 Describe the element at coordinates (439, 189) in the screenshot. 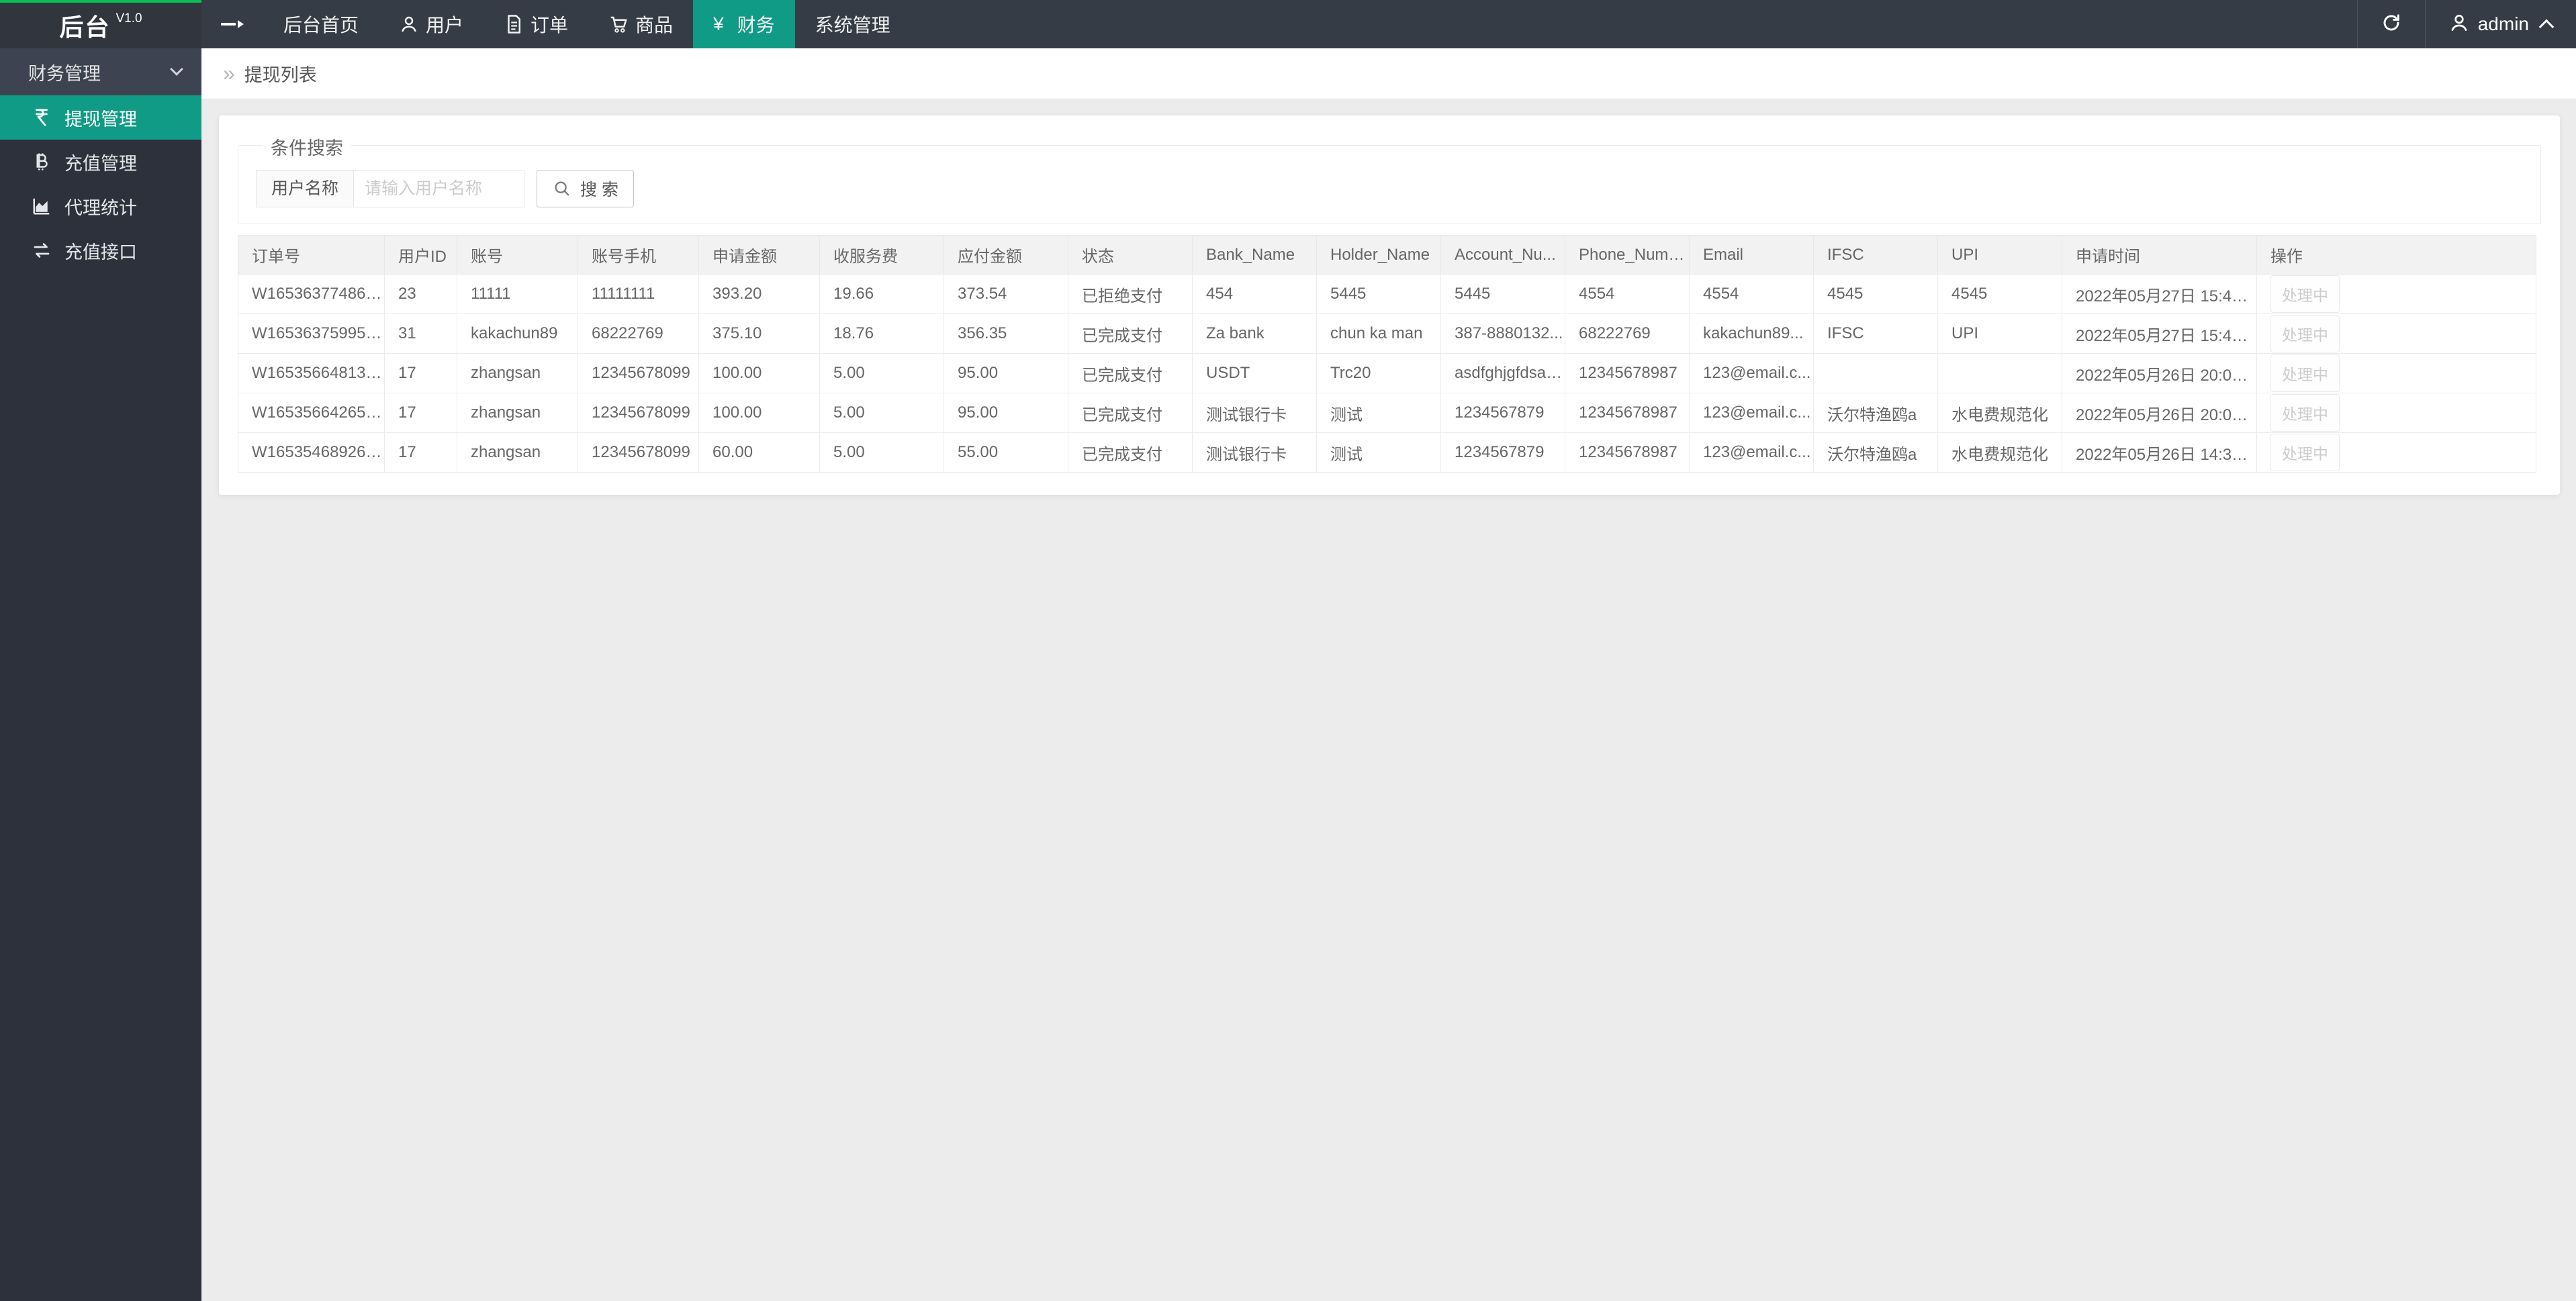

I see `username-search-input` at that location.